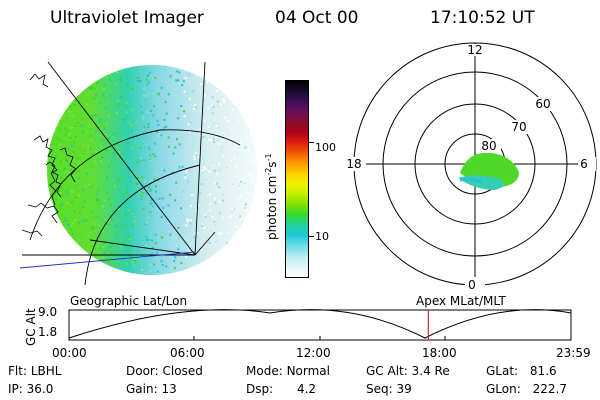 The width and height of the screenshot is (600, 400). I want to click on date-label: 04 Oct 00, so click(317, 18).